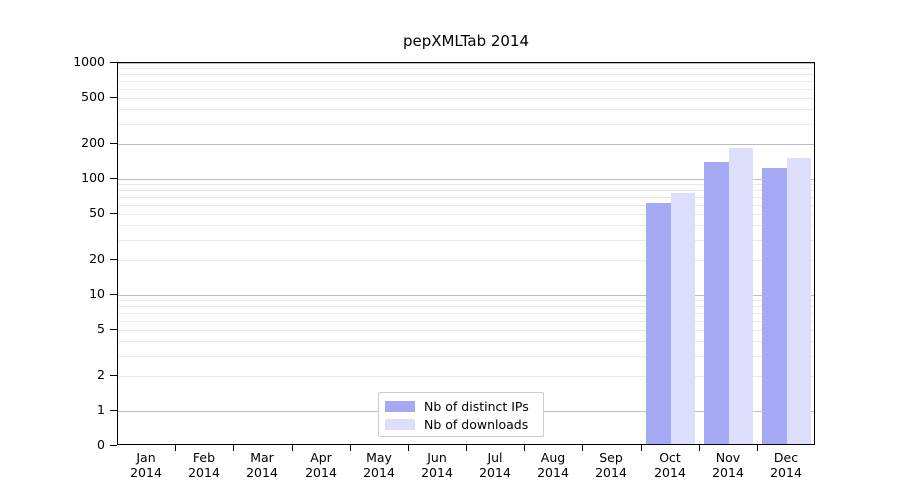  What do you see at coordinates (101, 409) in the screenshot?
I see `y-axis-label: 1` at bounding box center [101, 409].